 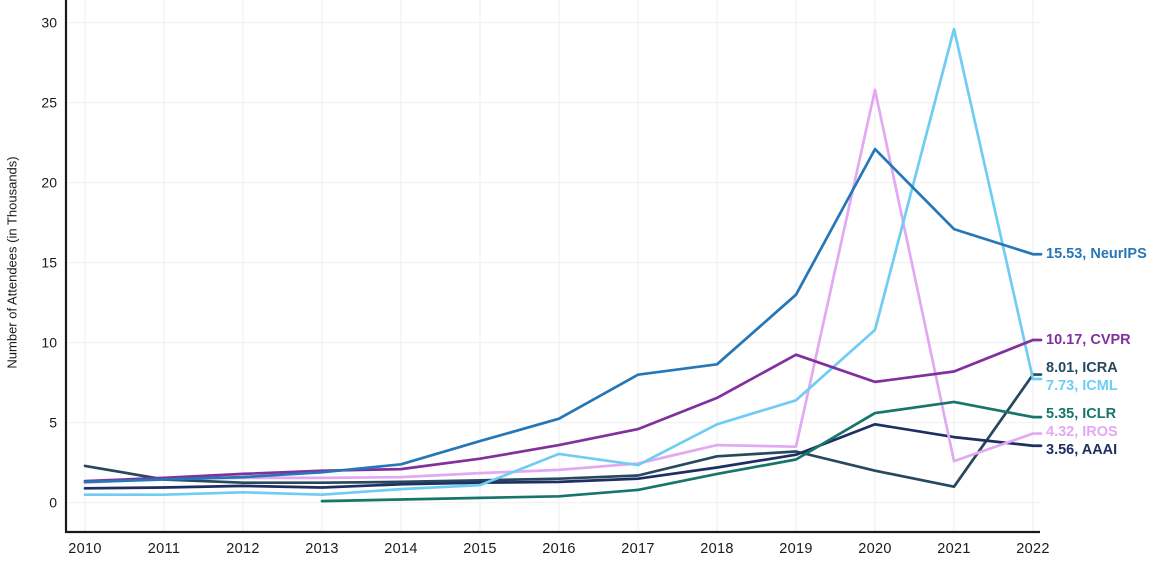 What do you see at coordinates (558, 549) in the screenshot?
I see `x-tick-label: 2016` at bounding box center [558, 549].